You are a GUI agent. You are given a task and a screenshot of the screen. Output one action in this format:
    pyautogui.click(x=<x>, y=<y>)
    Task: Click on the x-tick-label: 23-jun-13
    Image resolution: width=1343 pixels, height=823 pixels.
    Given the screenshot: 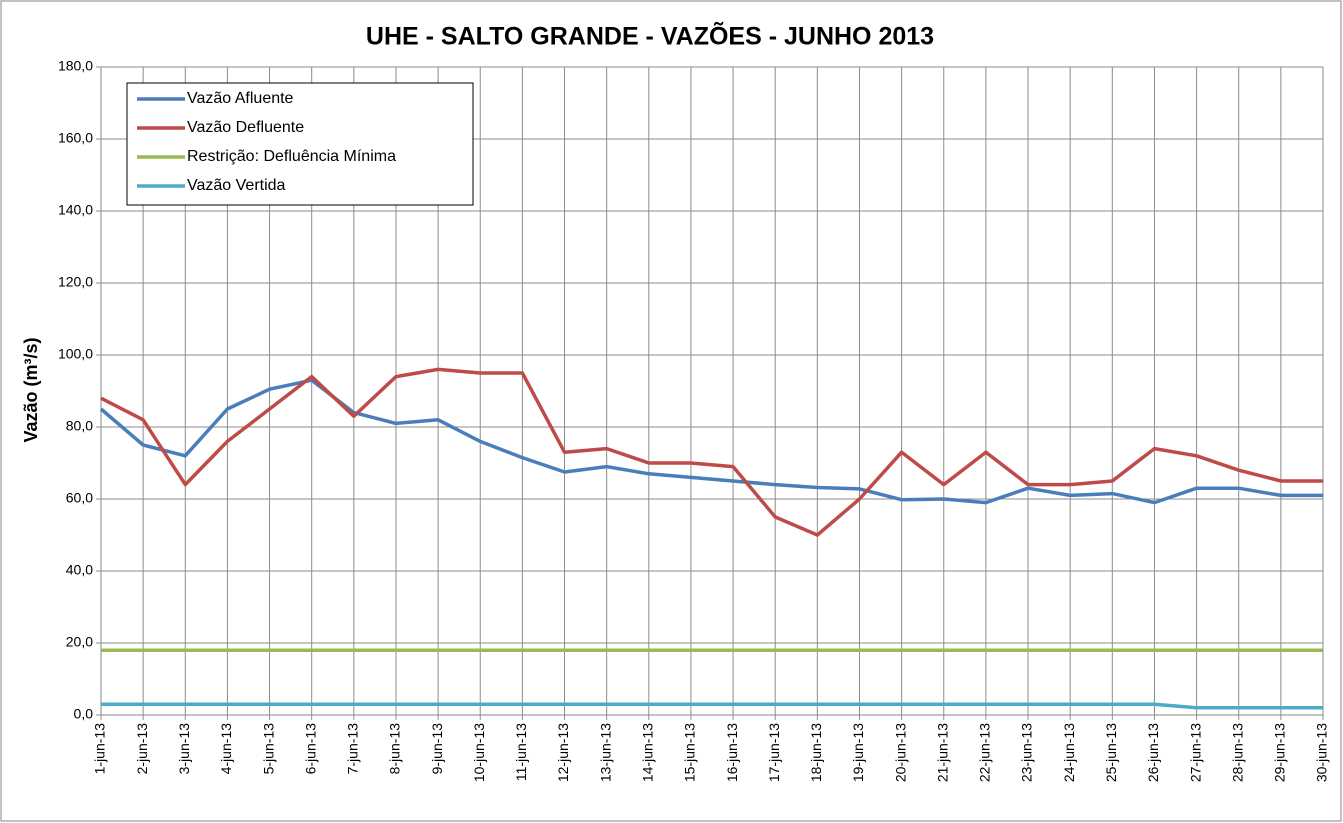 What is the action you would take?
    pyautogui.click(x=1027, y=752)
    